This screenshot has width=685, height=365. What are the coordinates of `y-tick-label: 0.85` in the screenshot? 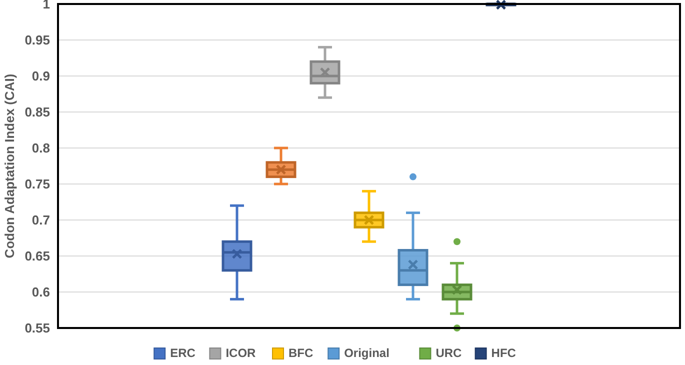 It's located at (37, 112).